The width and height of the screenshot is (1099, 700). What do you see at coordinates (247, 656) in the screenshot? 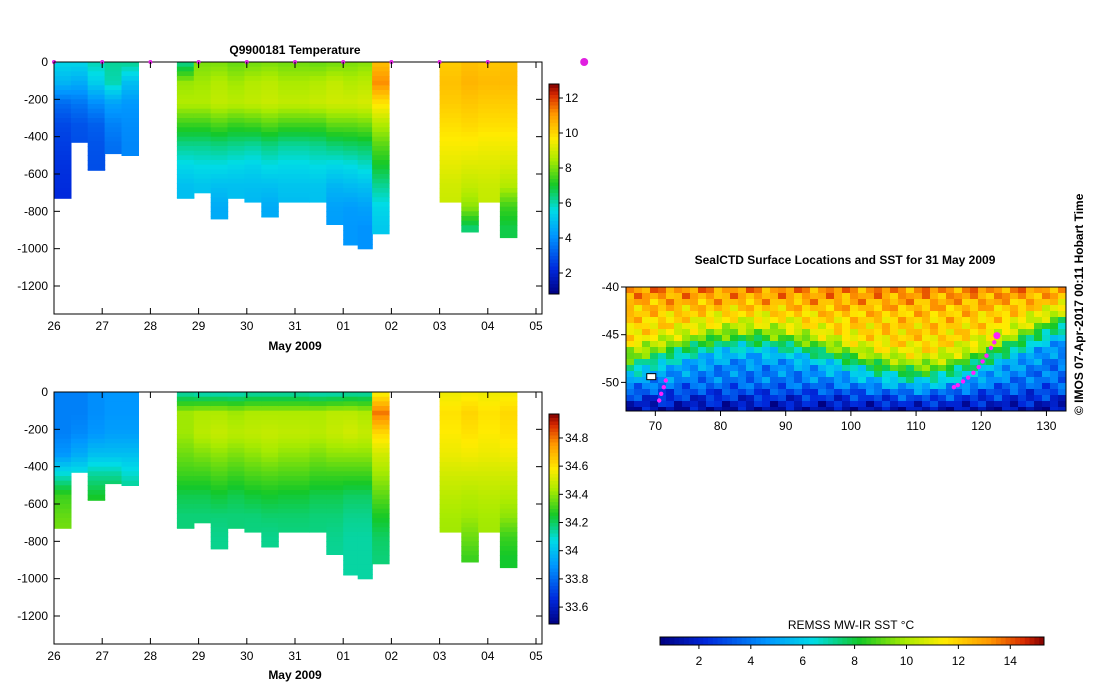
I see `x-tick-label: 30` at bounding box center [247, 656].